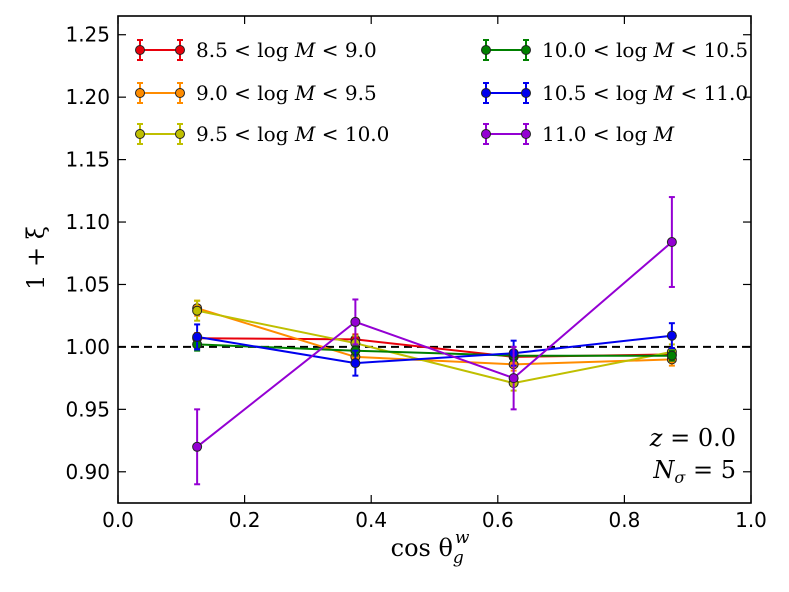  What do you see at coordinates (87, 284) in the screenshot?
I see `y-tick-label: 1.05` at bounding box center [87, 284].